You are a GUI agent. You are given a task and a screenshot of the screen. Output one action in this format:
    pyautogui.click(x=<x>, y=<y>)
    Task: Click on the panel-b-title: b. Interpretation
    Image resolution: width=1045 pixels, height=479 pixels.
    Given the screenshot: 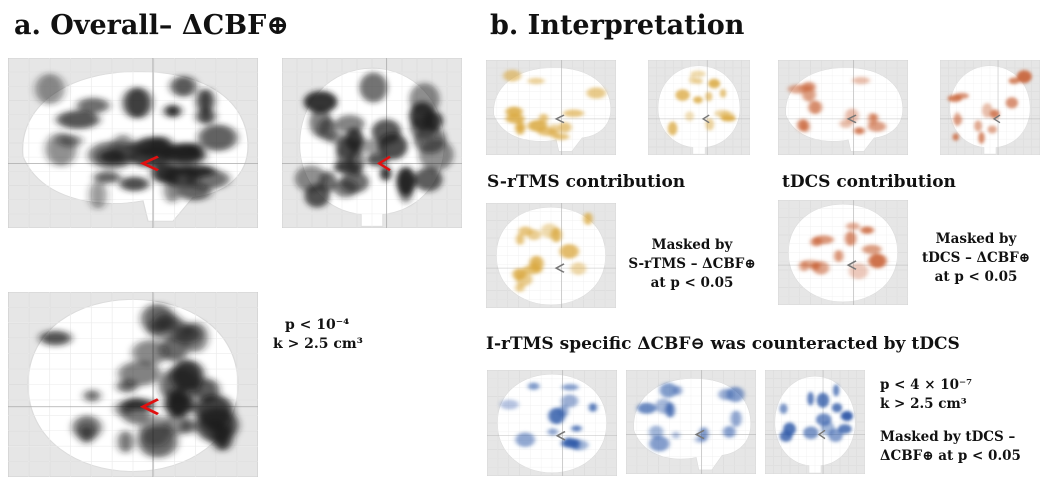 What is the action you would take?
    pyautogui.click(x=617, y=25)
    